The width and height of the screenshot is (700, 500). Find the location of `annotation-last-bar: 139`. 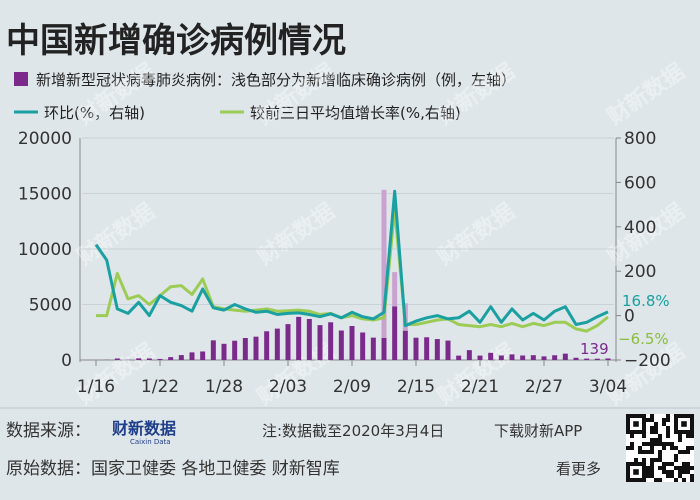

annotation-last-bar: 139 is located at coordinates (594, 349).